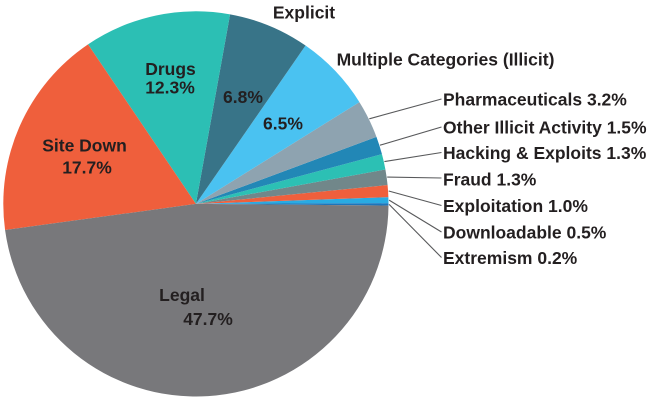 The width and height of the screenshot is (650, 402). Describe the element at coordinates (446, 60) in the screenshot. I see `svg-text: Multiple Categories (Illicit)` at that location.